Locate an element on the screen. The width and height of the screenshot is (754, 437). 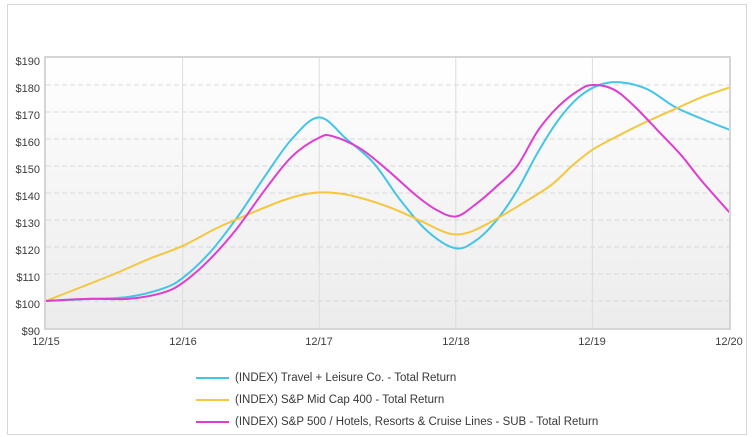
y-tick-90: $90 is located at coordinates (30, 332).